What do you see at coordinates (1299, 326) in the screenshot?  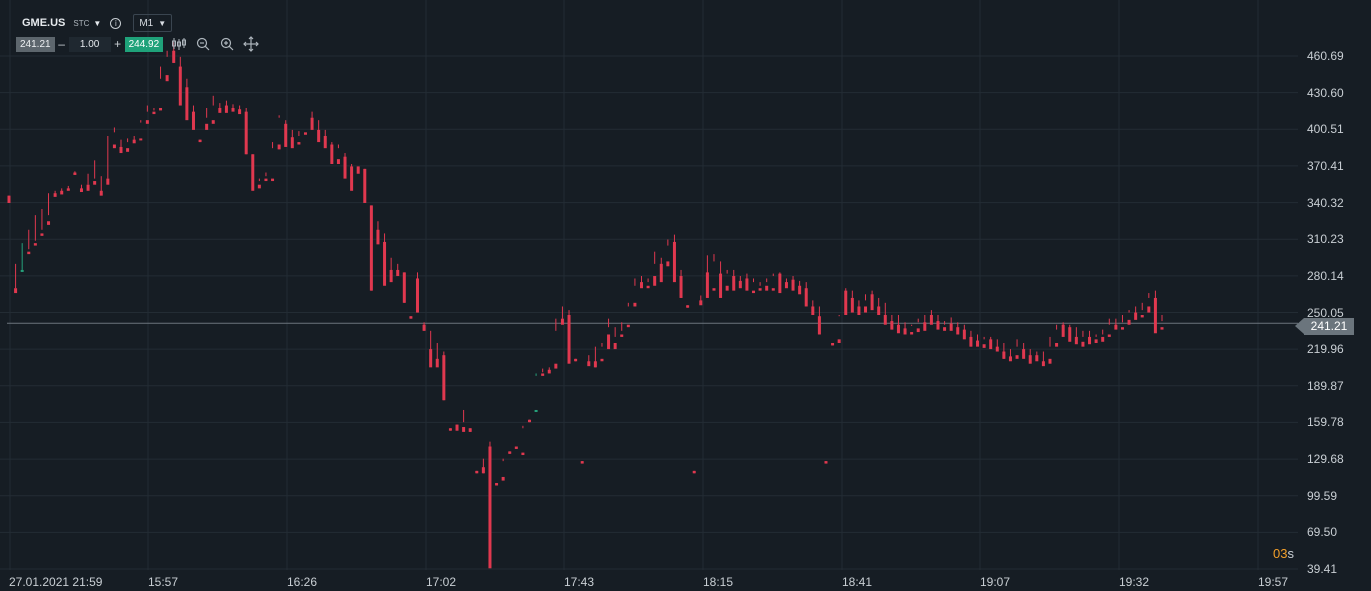 I see `current-price-marker` at bounding box center [1299, 326].